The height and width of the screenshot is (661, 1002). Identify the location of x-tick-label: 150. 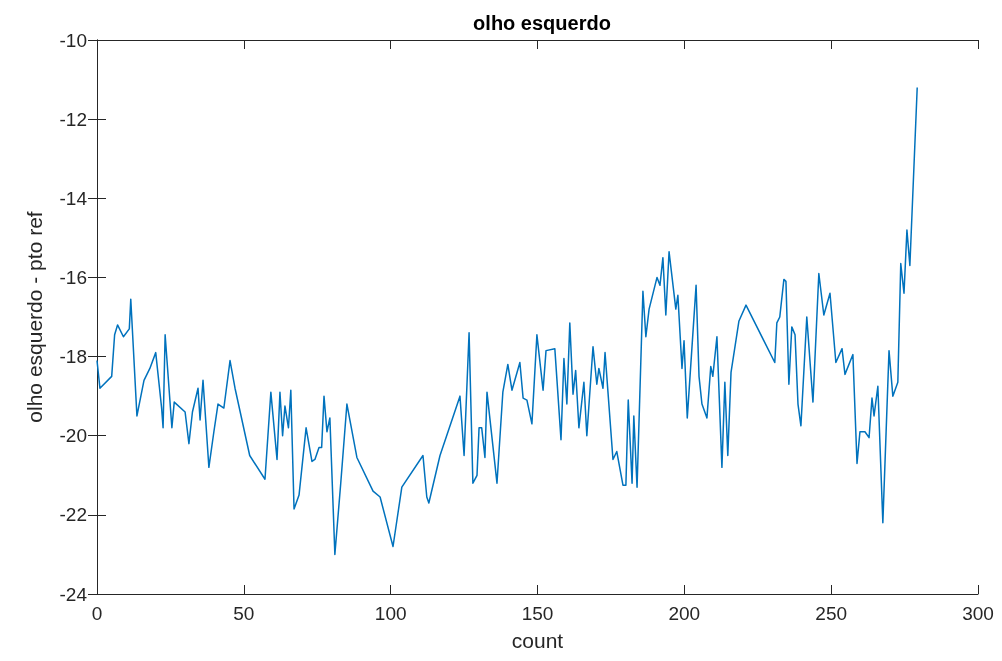
(537, 613).